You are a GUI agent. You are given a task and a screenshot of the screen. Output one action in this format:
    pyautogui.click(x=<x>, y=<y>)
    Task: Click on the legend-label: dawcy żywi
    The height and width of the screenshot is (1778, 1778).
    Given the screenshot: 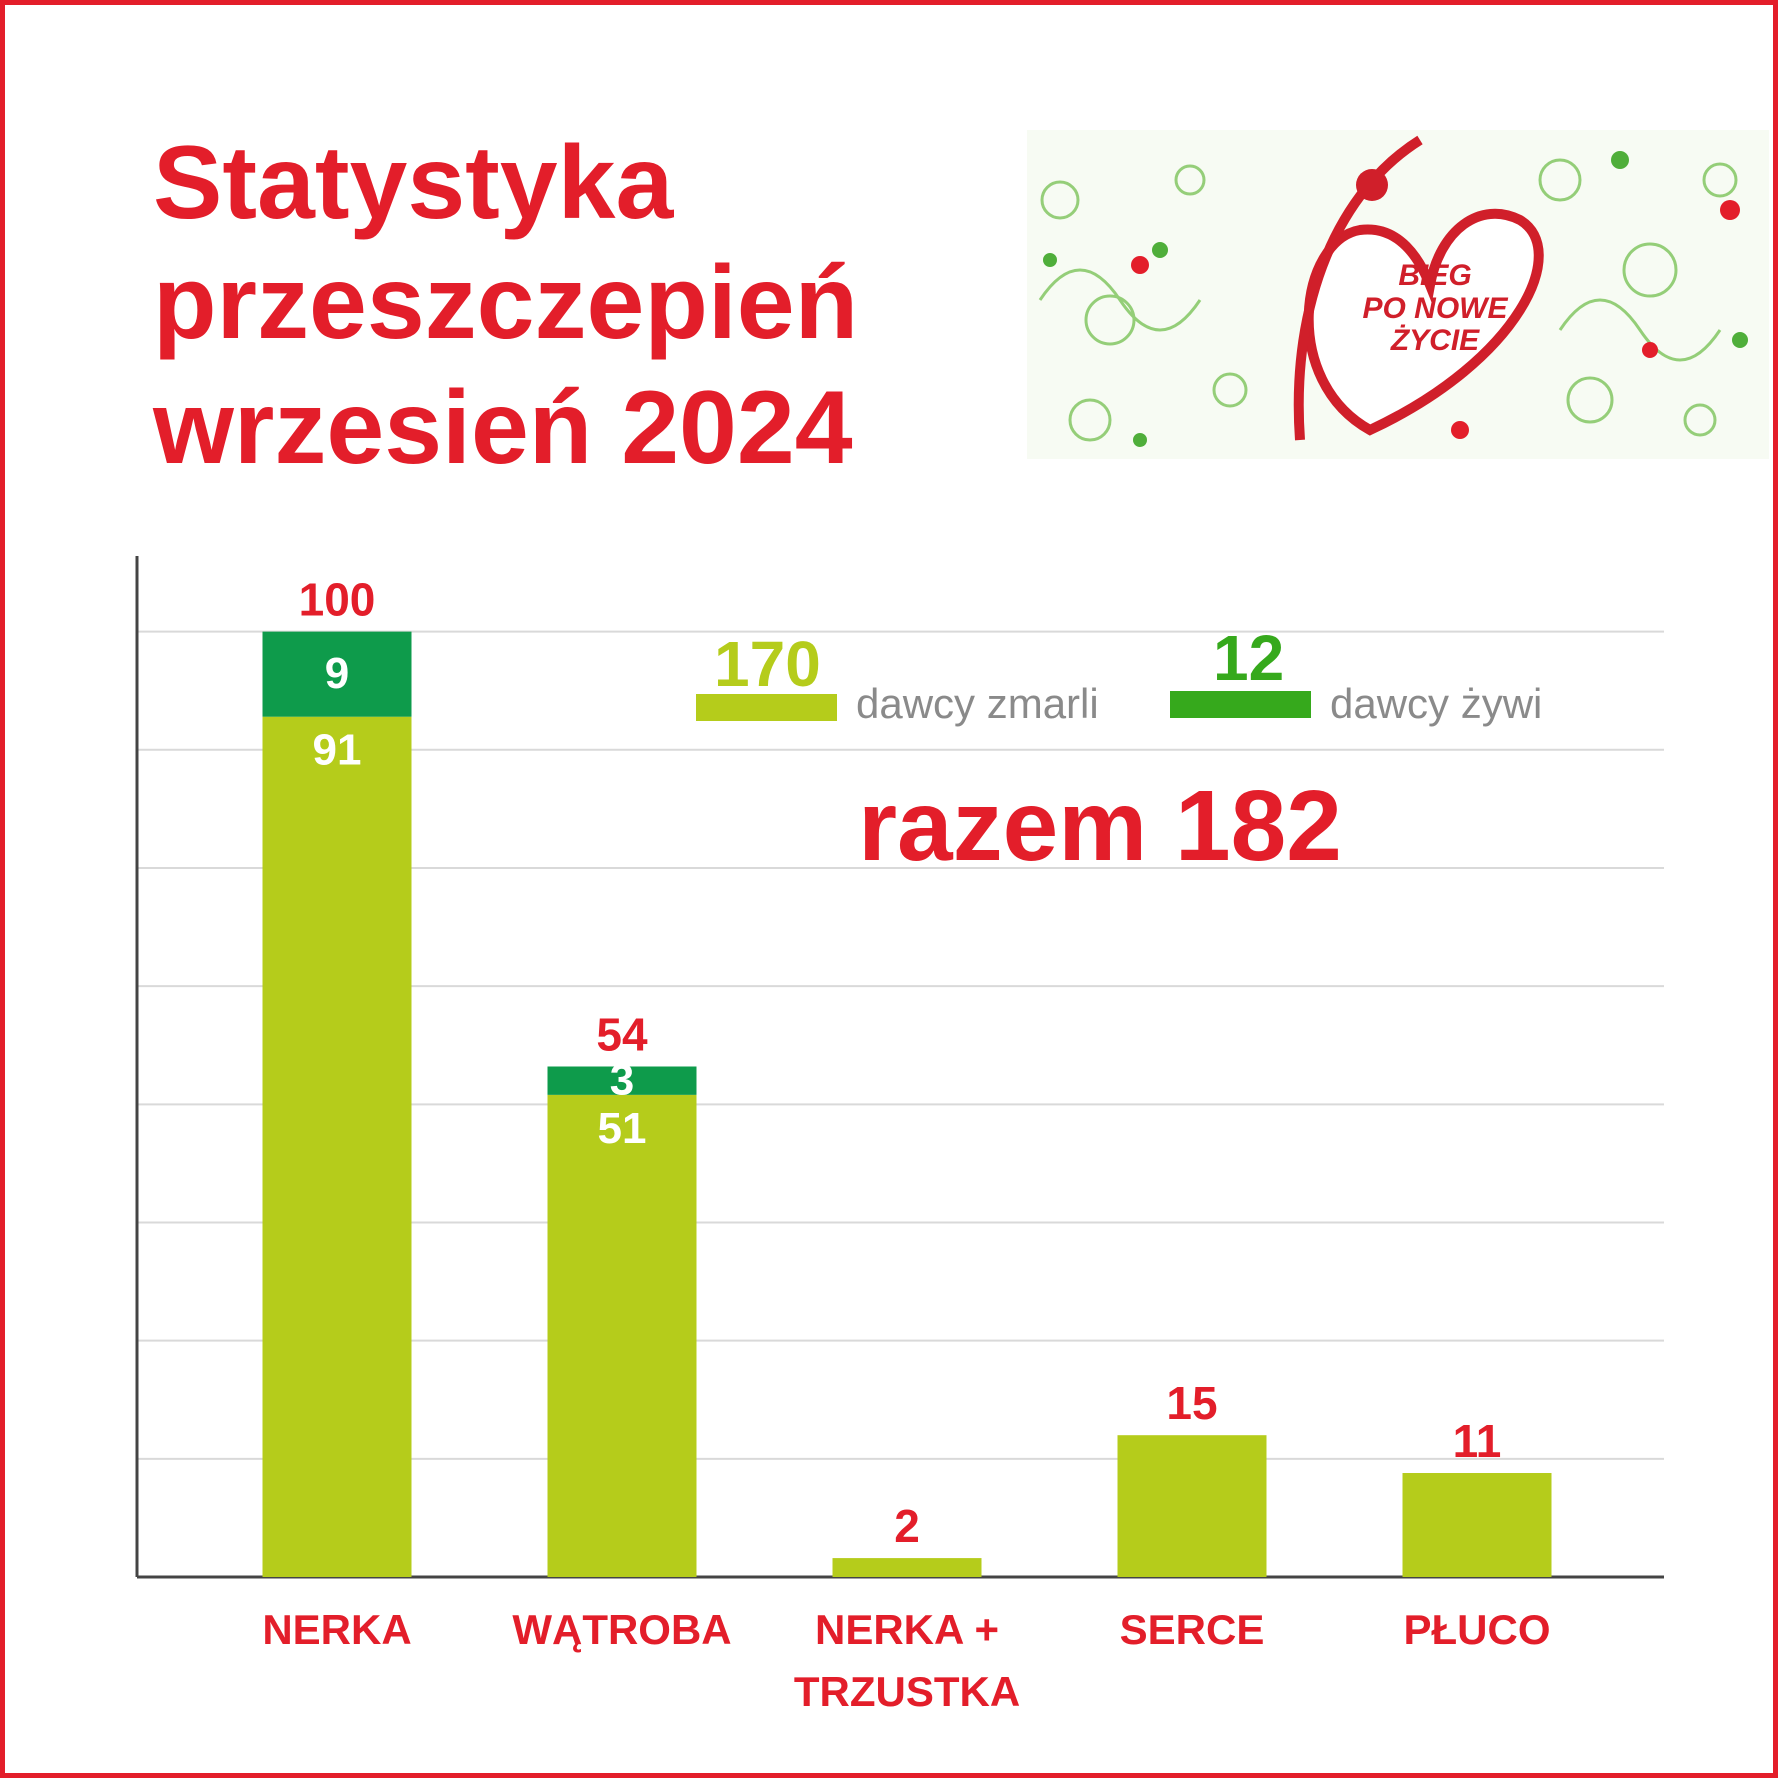 What is the action you would take?
    pyautogui.click(x=1436, y=703)
    